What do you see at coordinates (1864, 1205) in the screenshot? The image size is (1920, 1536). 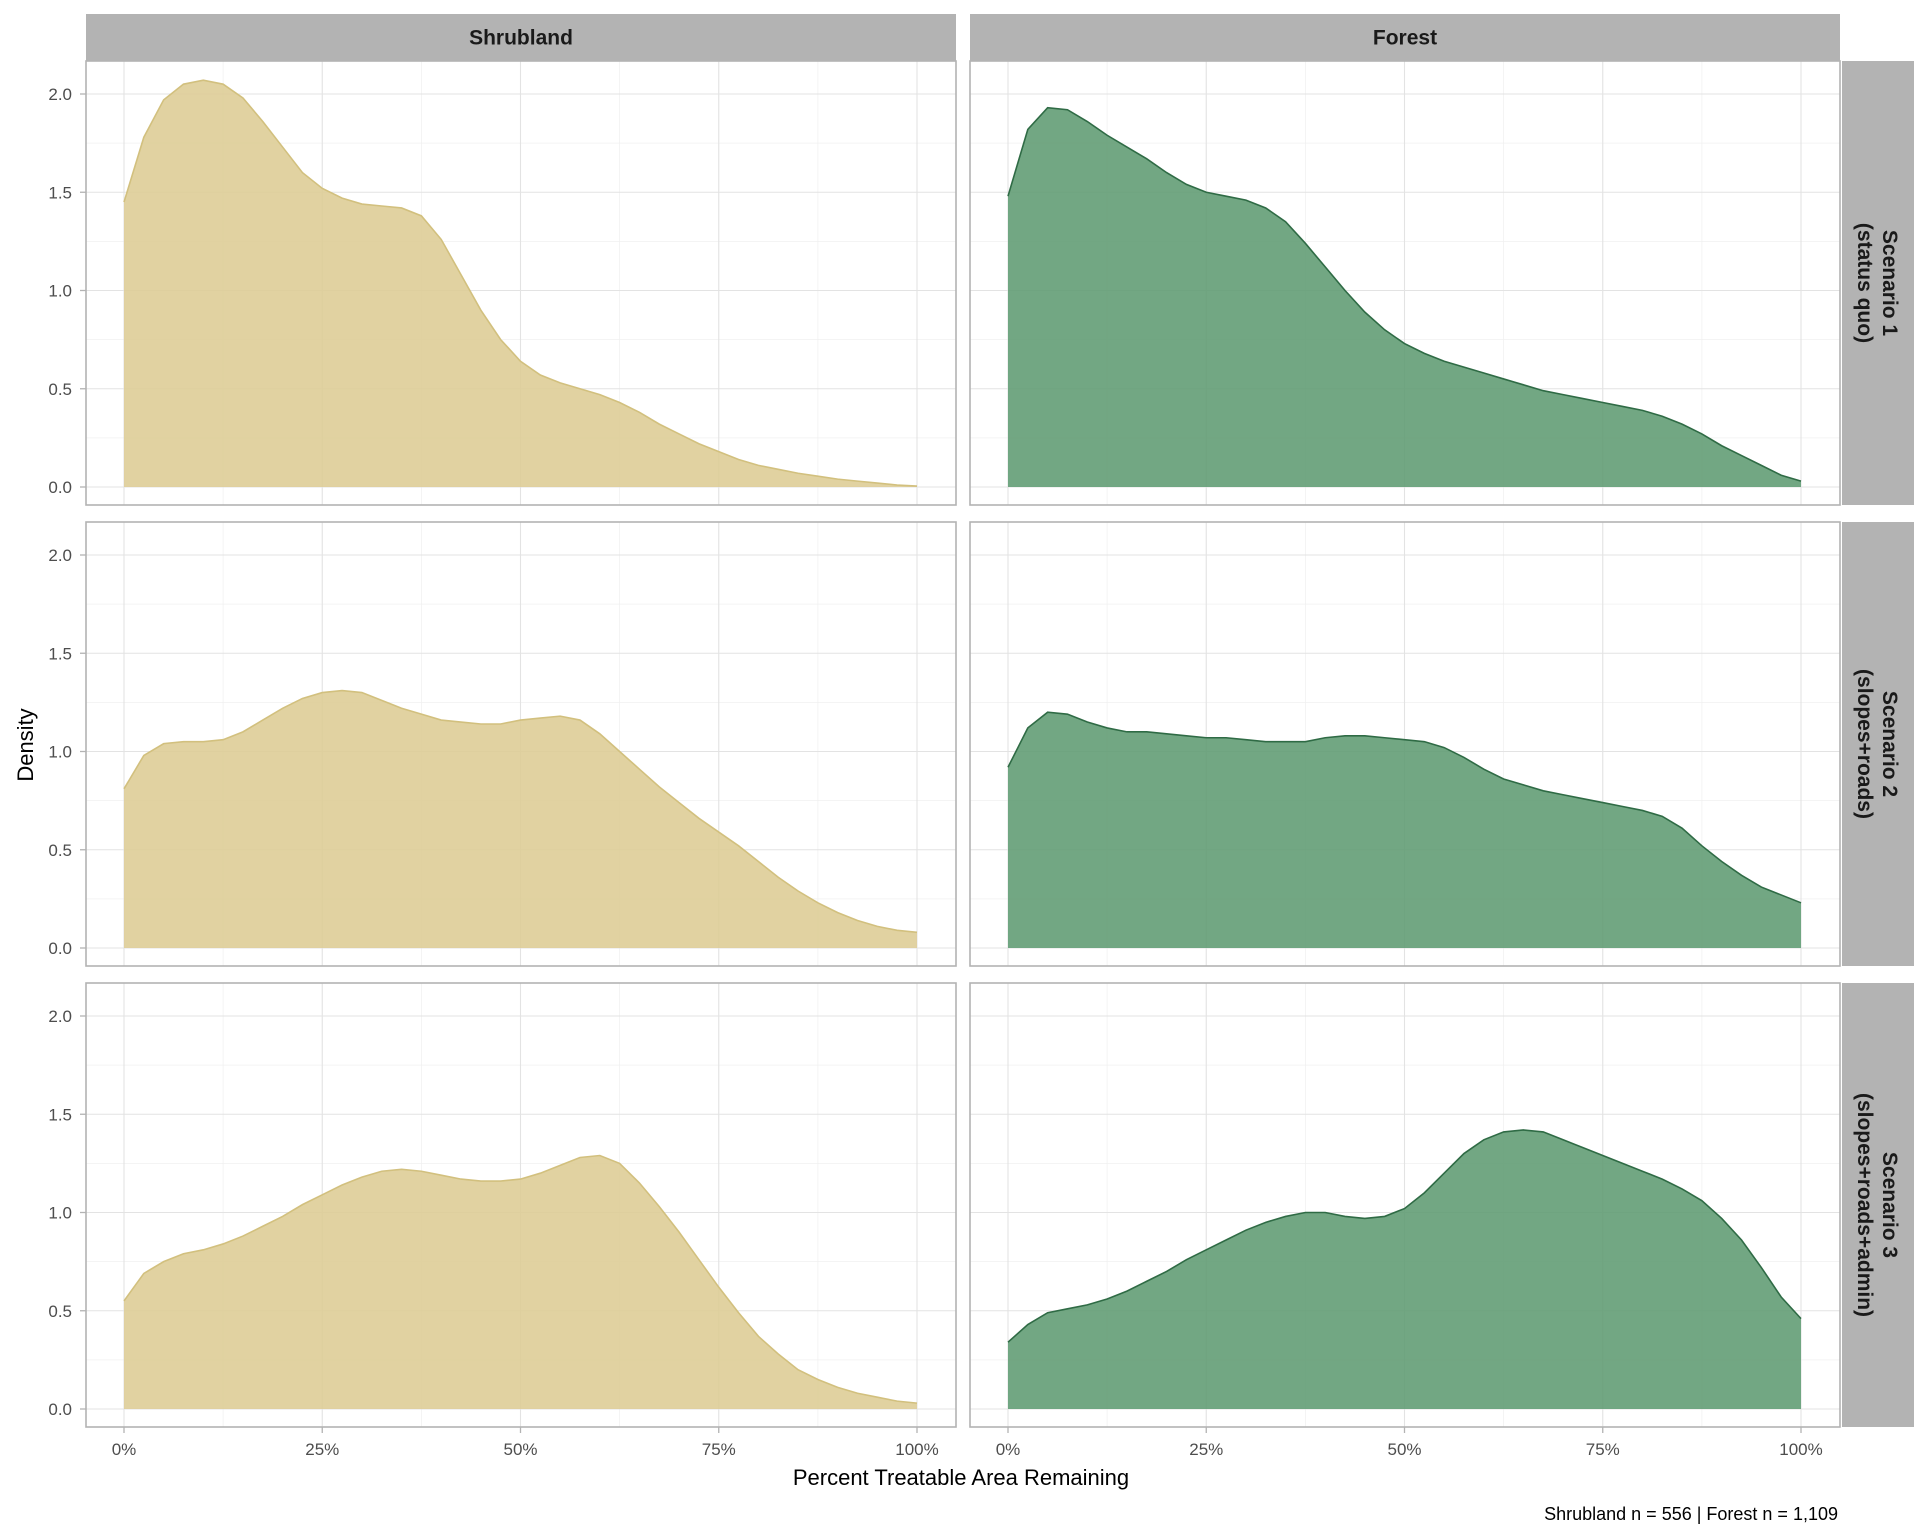 I see `row-strip-label-line2: (slopes+roads+admin)` at bounding box center [1864, 1205].